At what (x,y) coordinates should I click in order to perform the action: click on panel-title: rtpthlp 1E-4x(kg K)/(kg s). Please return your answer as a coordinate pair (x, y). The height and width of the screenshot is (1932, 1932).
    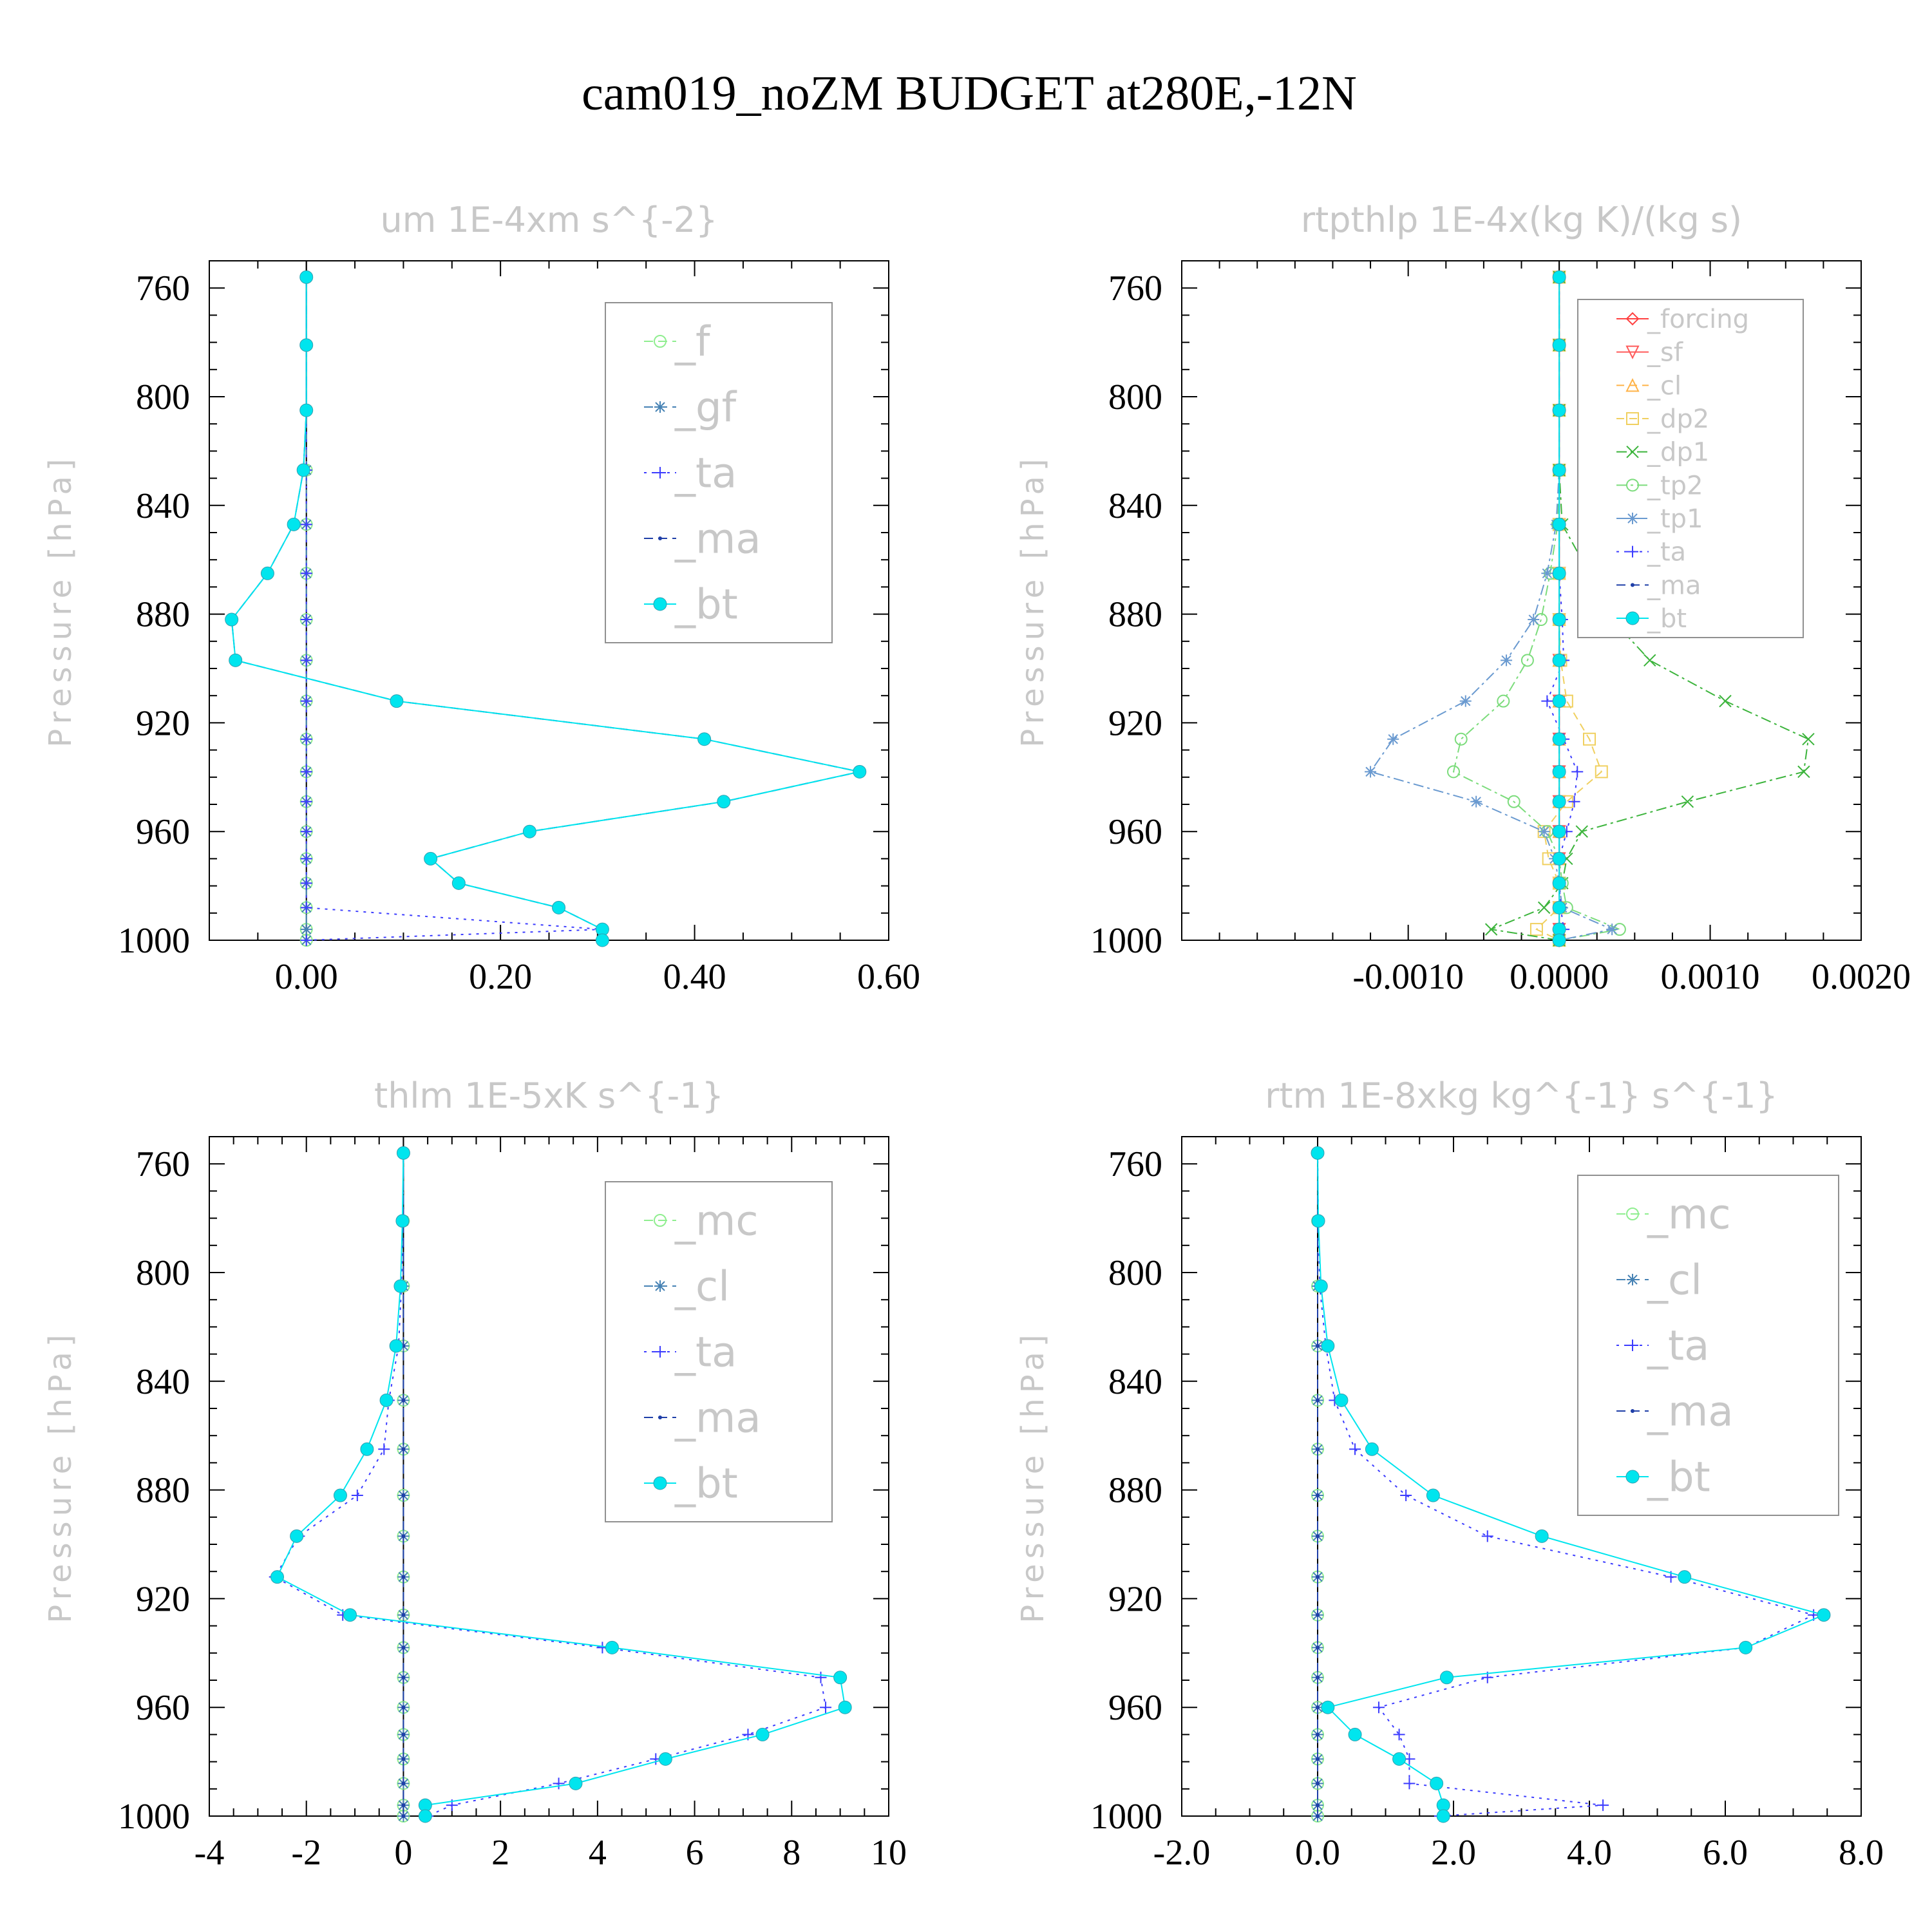
    Looking at the image, I should click on (1521, 220).